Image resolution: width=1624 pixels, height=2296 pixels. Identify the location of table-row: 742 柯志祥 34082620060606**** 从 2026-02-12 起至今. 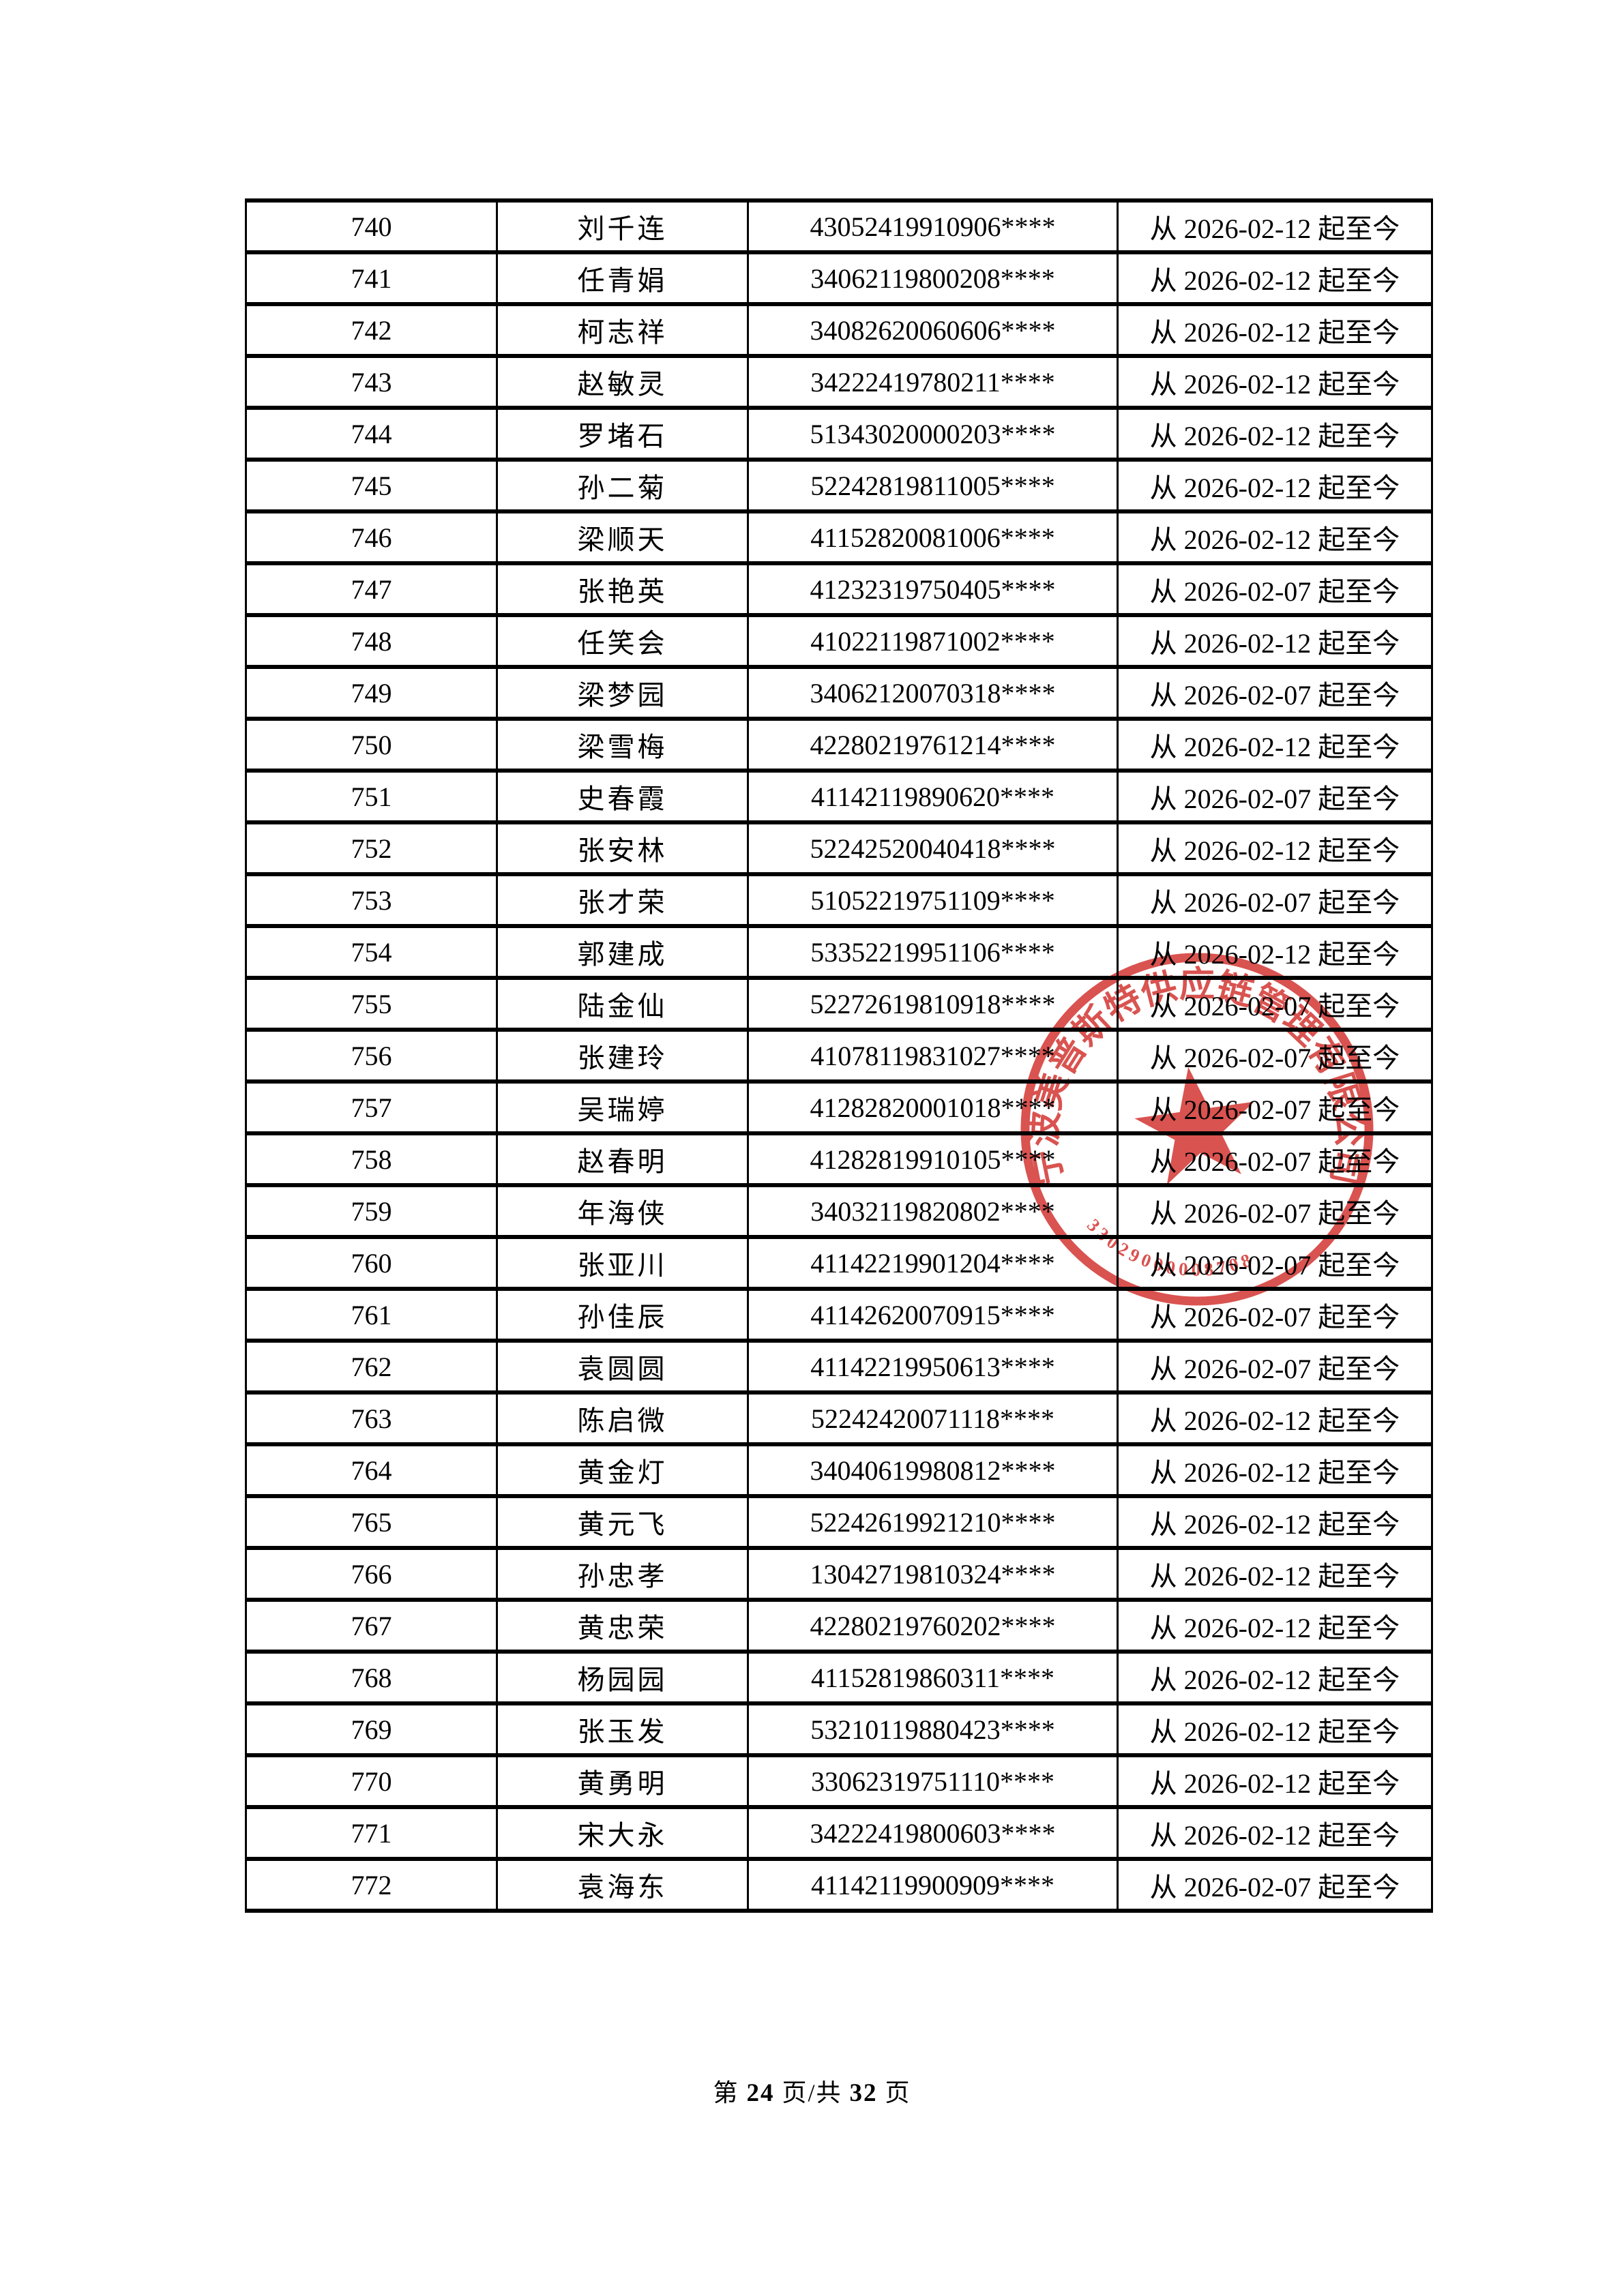
(839, 330).